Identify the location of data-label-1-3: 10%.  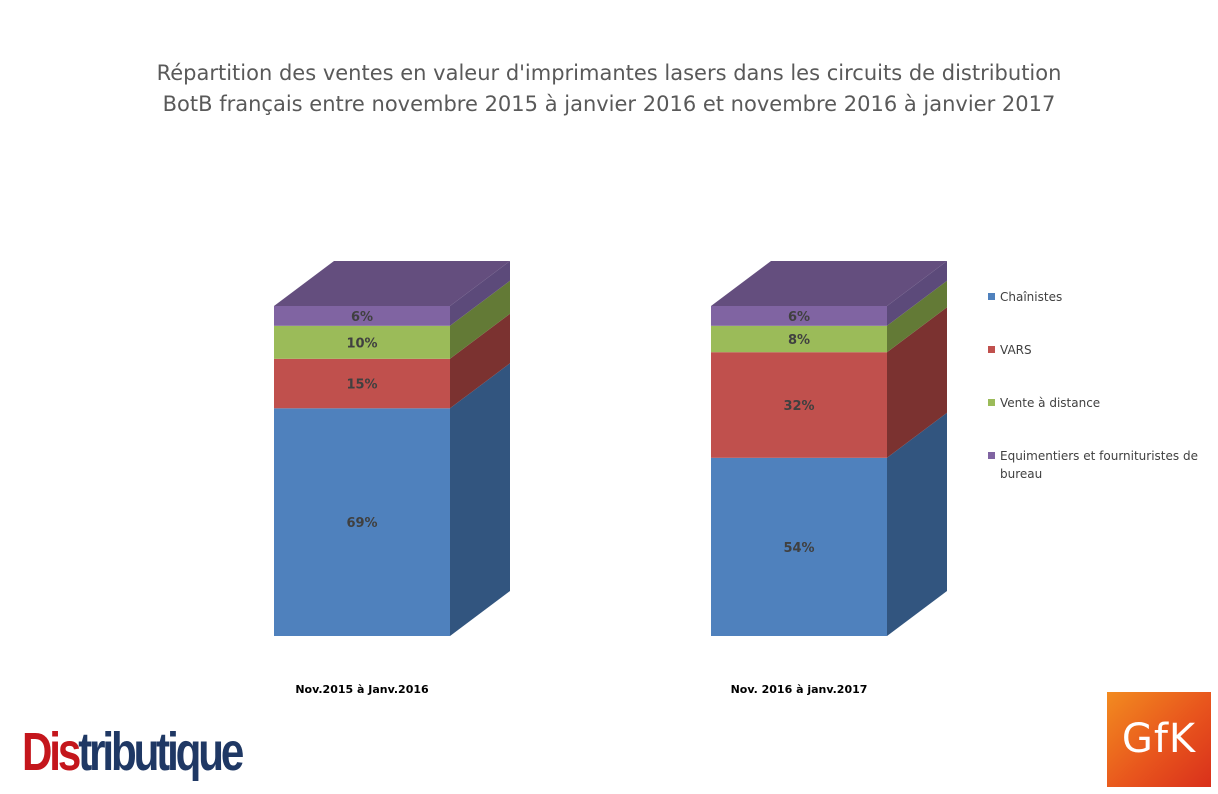
(361, 343).